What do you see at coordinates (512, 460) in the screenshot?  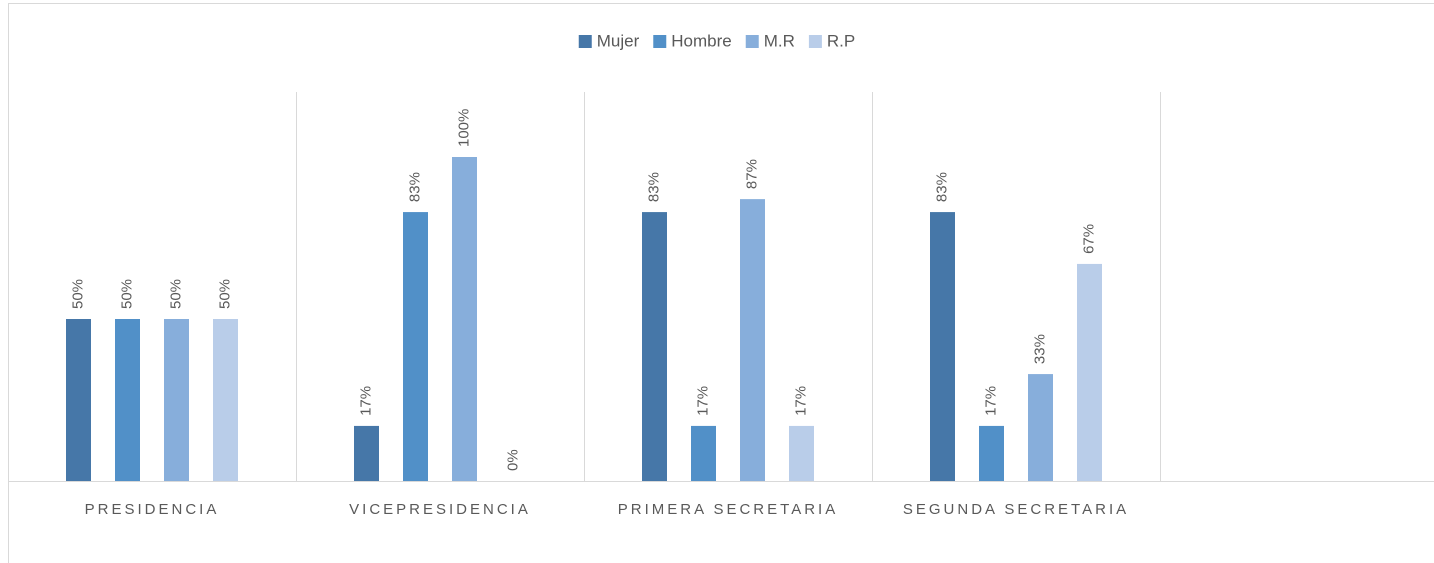 I see `data-label: 0%` at bounding box center [512, 460].